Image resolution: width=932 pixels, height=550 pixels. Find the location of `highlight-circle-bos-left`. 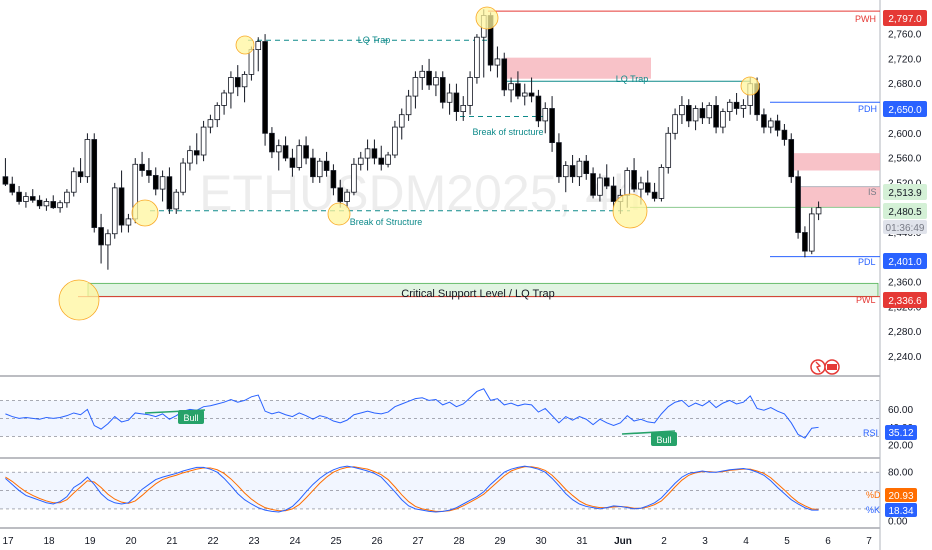

highlight-circle-bos-left is located at coordinates (145, 213).